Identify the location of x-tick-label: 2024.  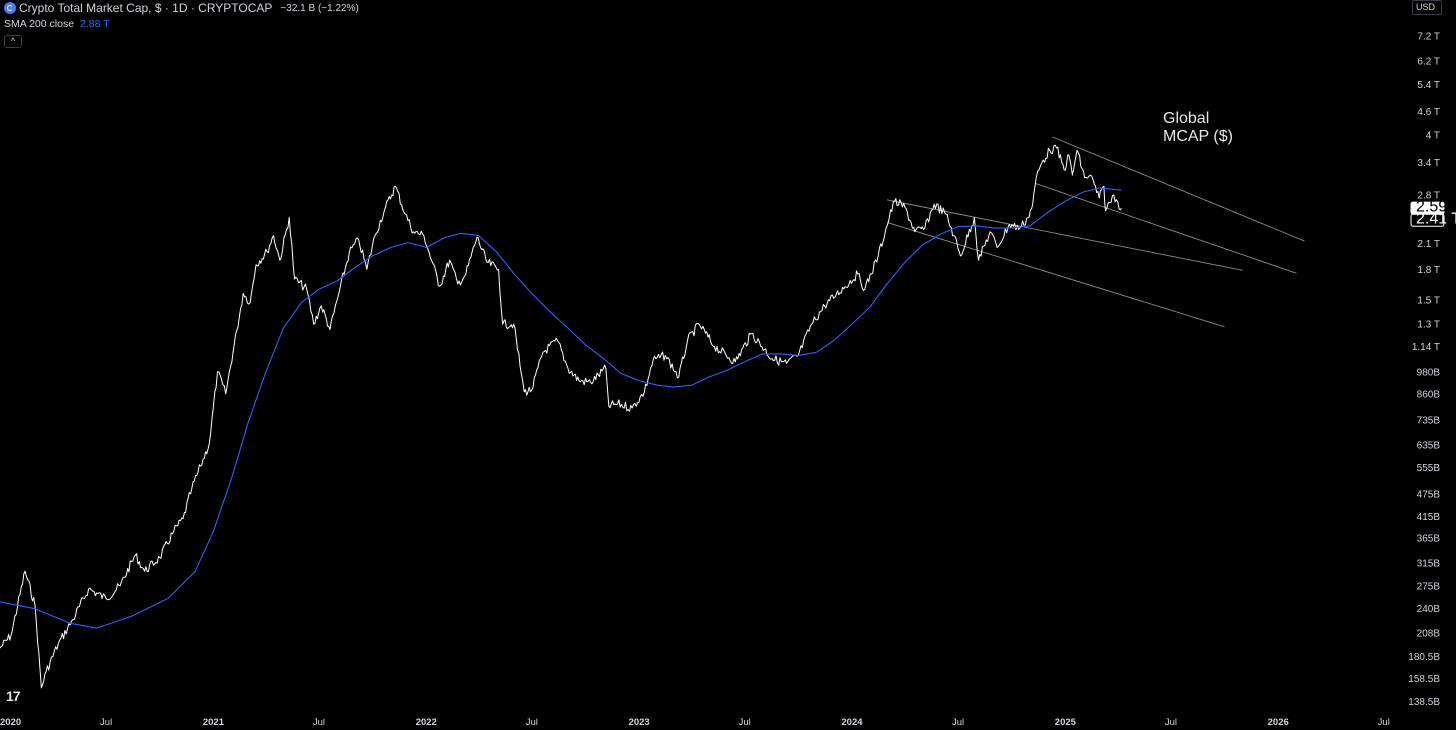
(852, 722).